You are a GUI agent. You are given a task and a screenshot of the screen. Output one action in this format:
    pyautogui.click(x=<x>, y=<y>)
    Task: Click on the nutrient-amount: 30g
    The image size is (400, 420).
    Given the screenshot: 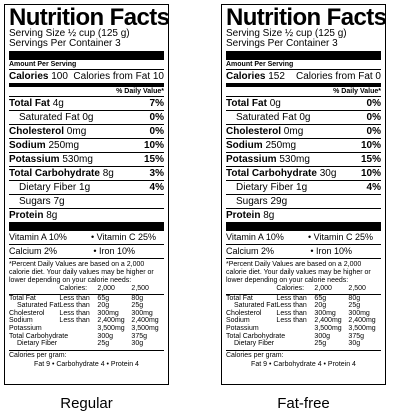 What is the action you would take?
    pyautogui.click(x=328, y=173)
    